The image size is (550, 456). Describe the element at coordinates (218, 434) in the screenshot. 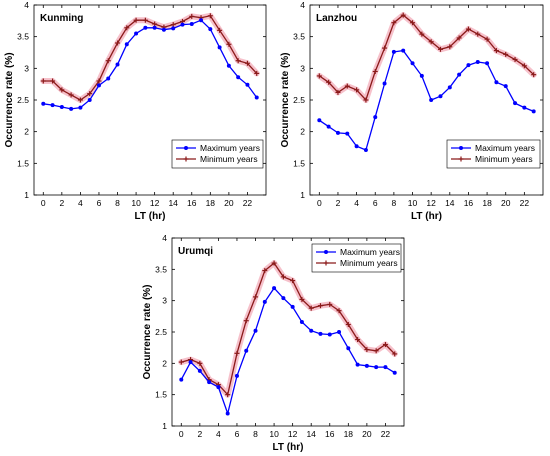

I see `x-tick-label: 4` at that location.